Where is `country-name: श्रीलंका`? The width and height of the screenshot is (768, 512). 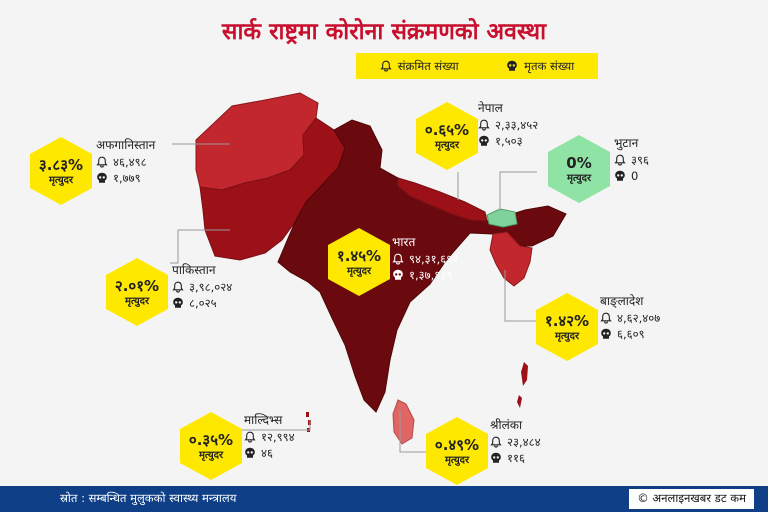 country-name: श्रीलंका is located at coordinates (506, 425).